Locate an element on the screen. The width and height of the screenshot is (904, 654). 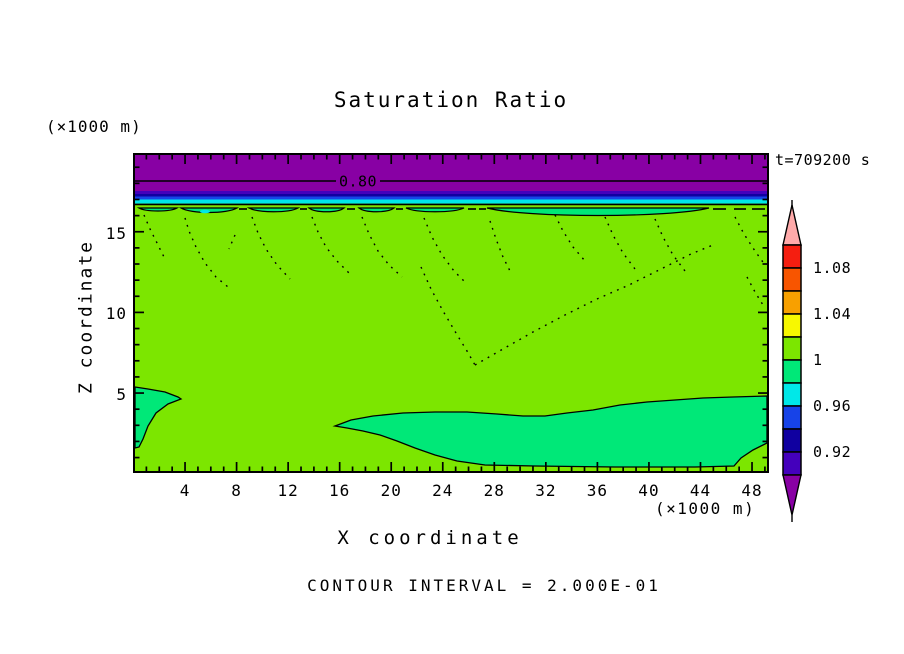
x-tick-label: 40 is located at coordinates (649, 490).